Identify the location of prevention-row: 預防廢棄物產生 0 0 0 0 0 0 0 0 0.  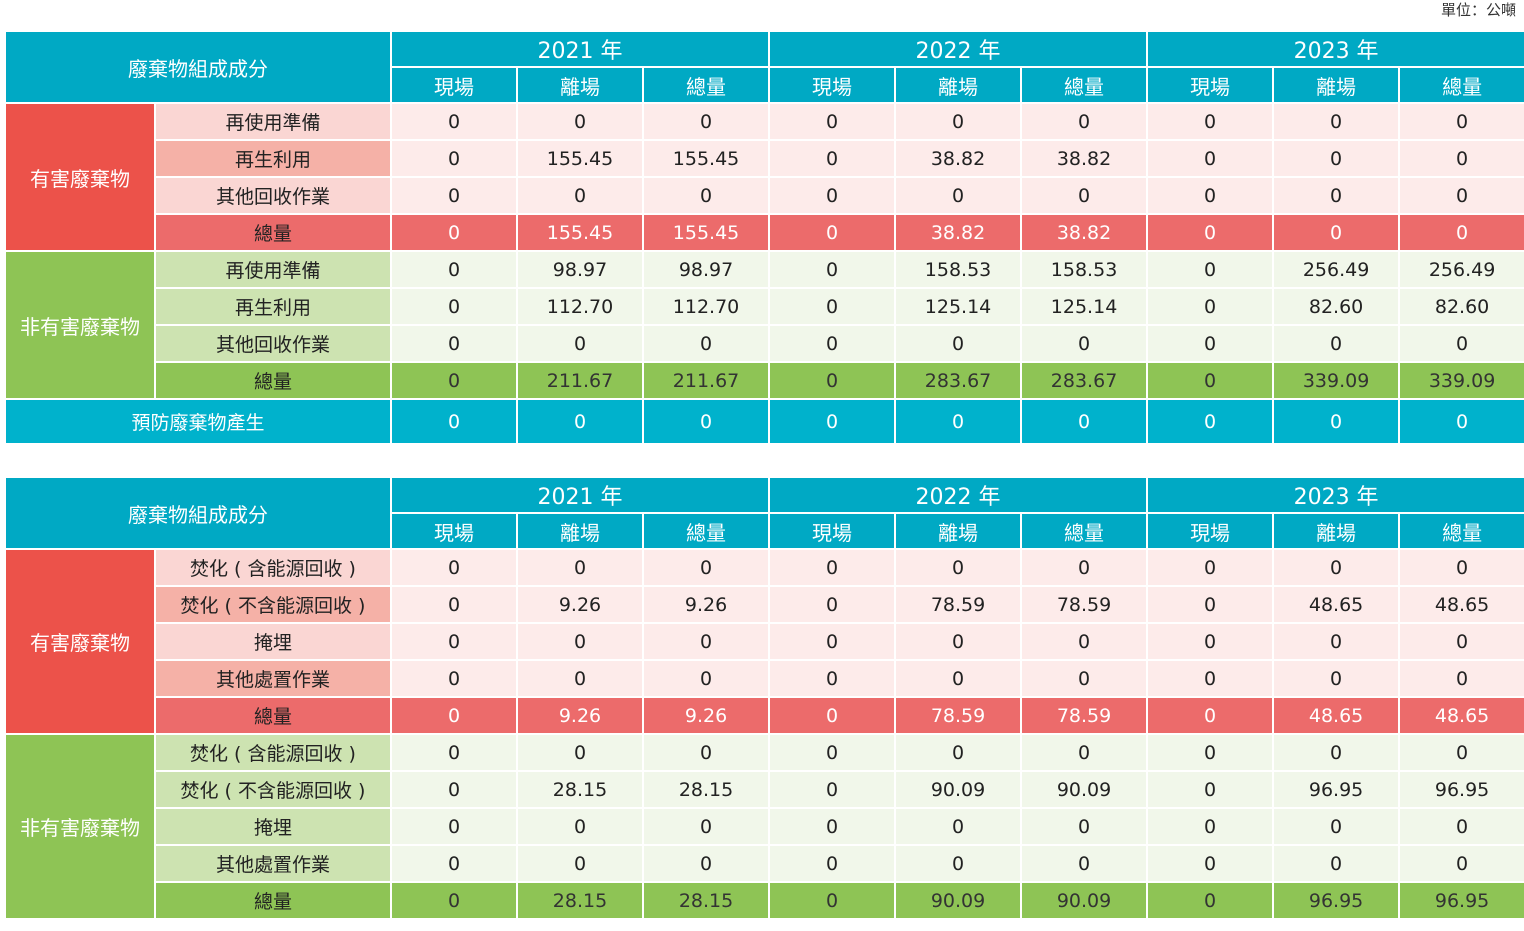
(764, 421).